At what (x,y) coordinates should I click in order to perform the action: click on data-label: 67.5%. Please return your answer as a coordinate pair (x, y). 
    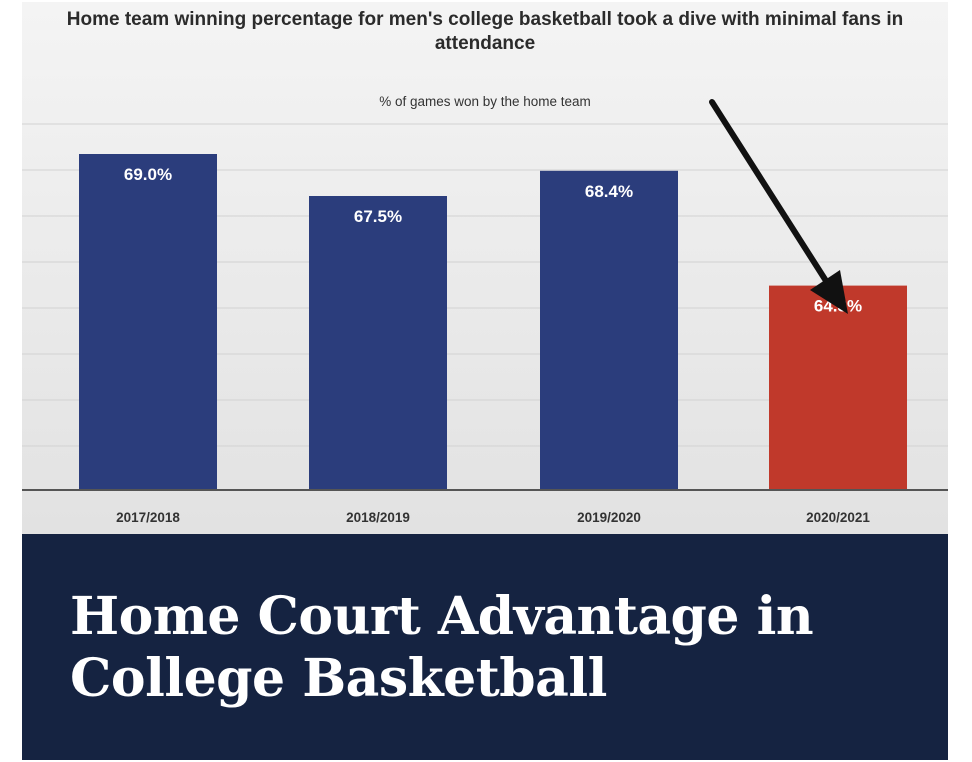
    Looking at the image, I should click on (378, 216).